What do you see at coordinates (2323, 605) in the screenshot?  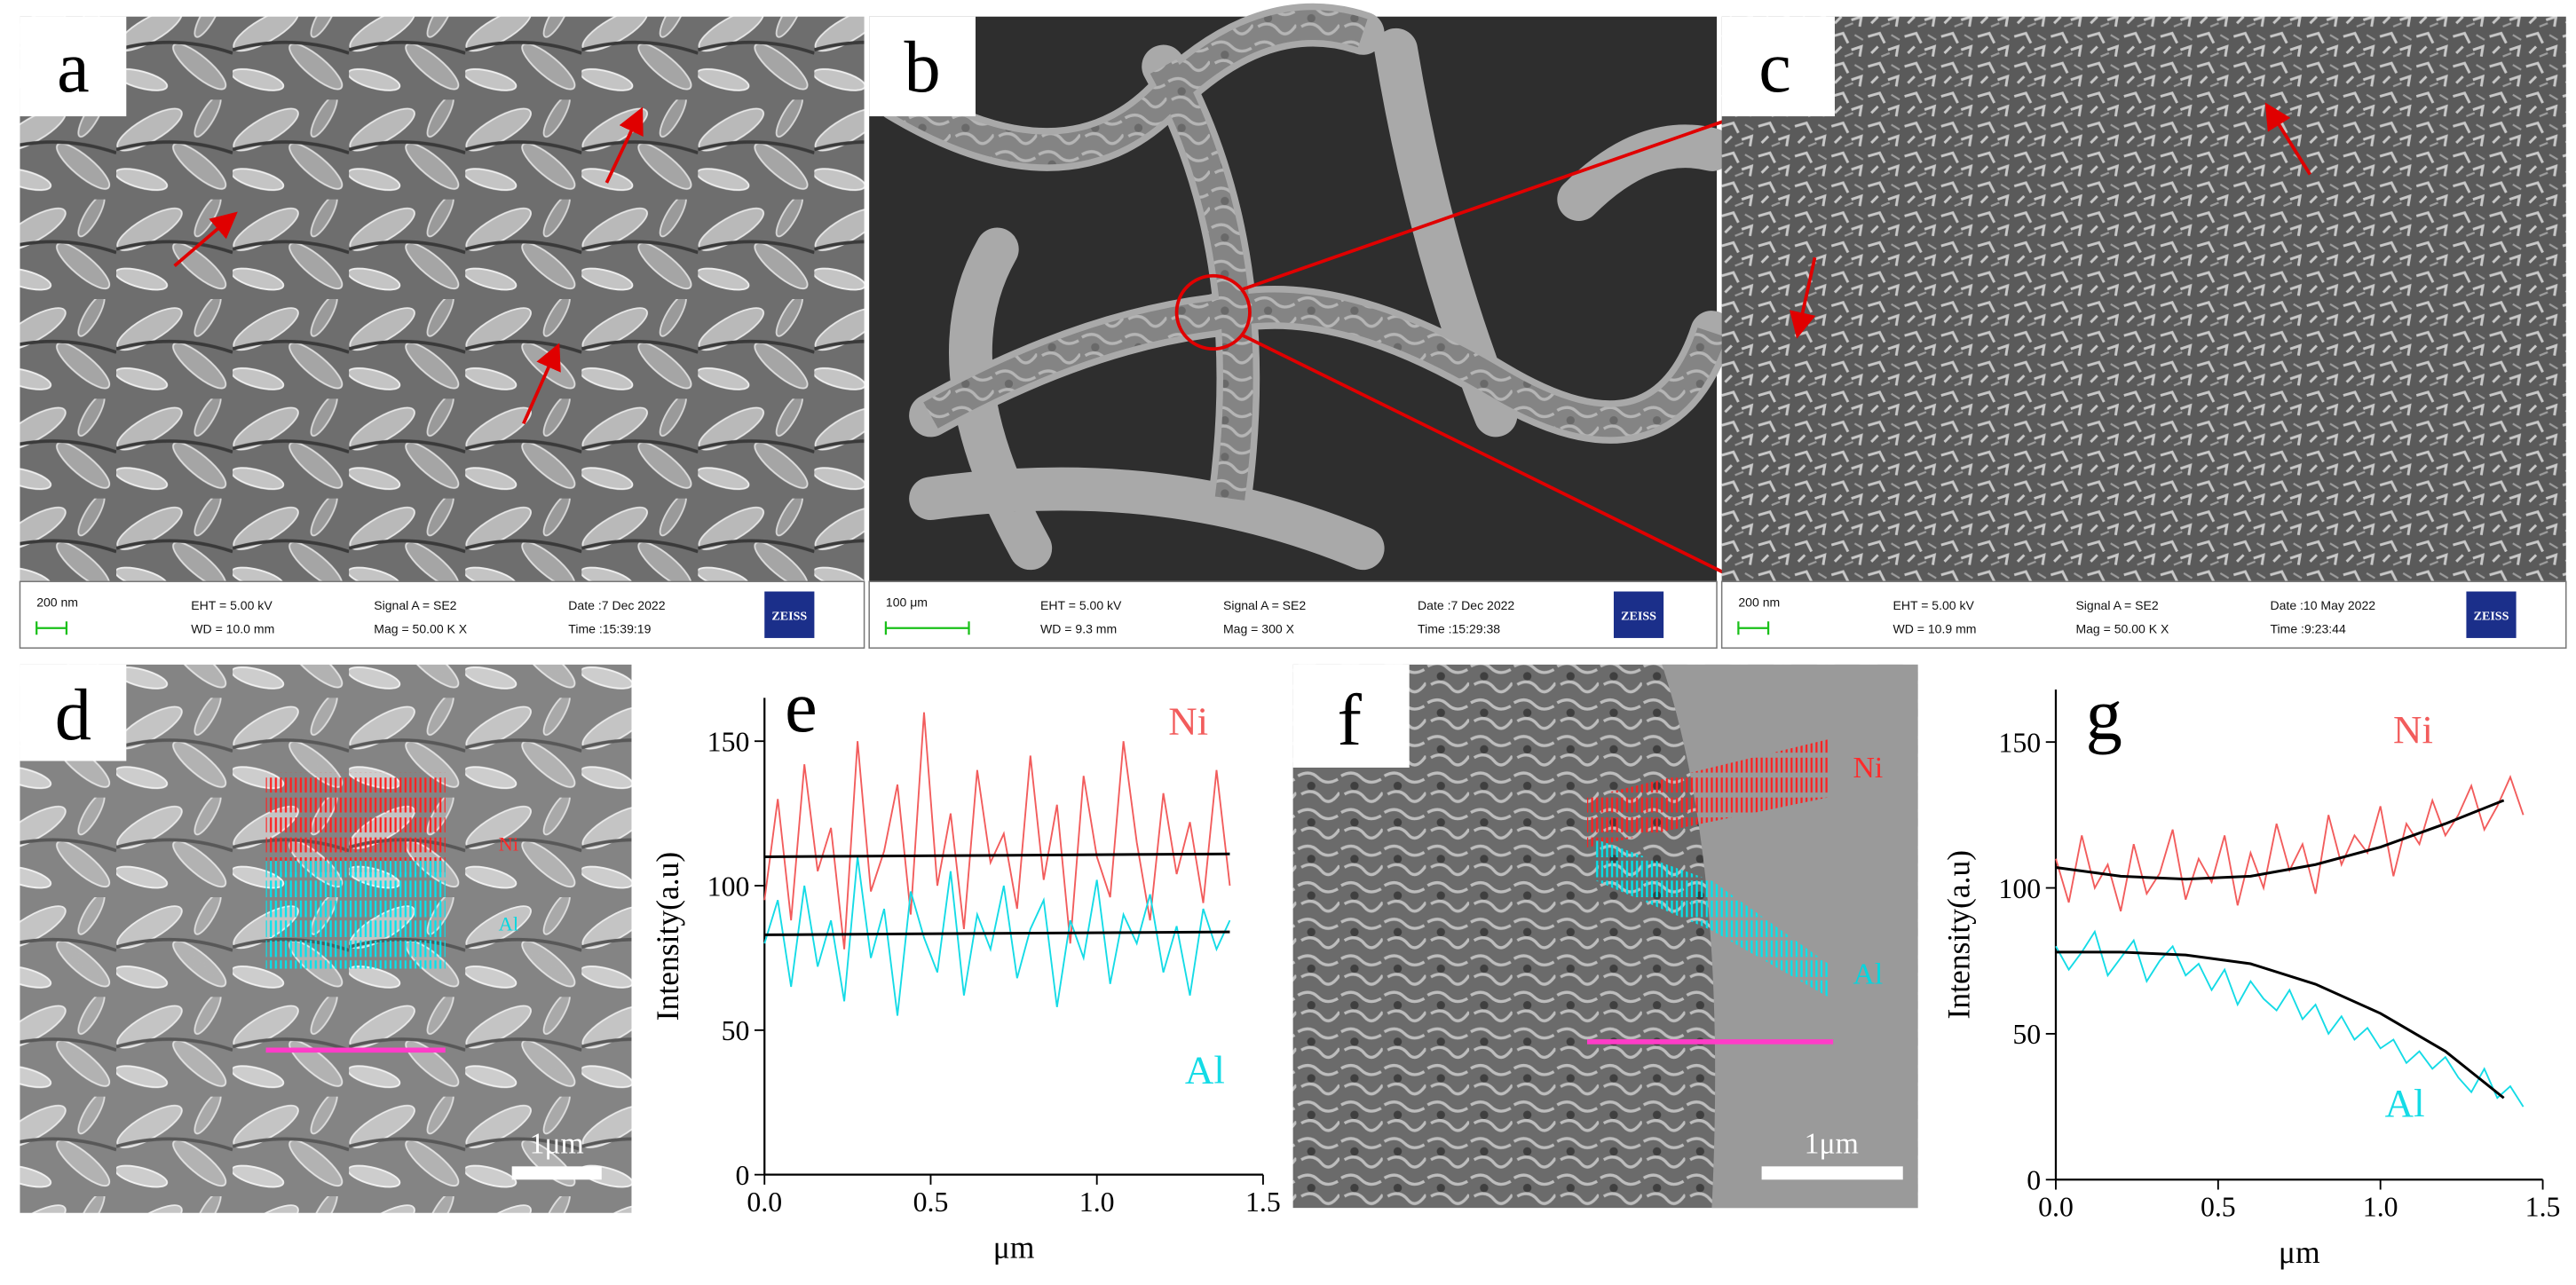 I see `sem-info: Date :10 May 2022` at bounding box center [2323, 605].